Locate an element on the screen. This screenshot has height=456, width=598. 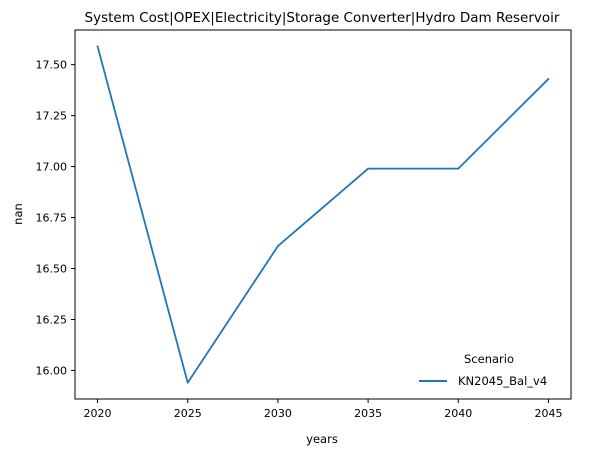
x-tick-label: 2025 is located at coordinates (188, 413).